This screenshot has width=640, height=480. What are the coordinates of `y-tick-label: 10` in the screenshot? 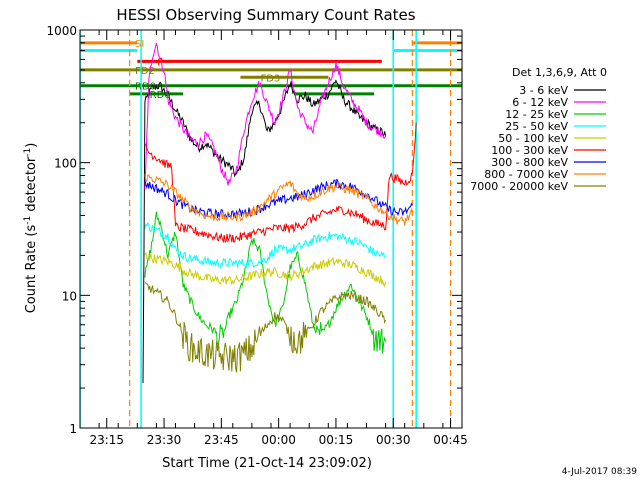 It's located at (69, 296).